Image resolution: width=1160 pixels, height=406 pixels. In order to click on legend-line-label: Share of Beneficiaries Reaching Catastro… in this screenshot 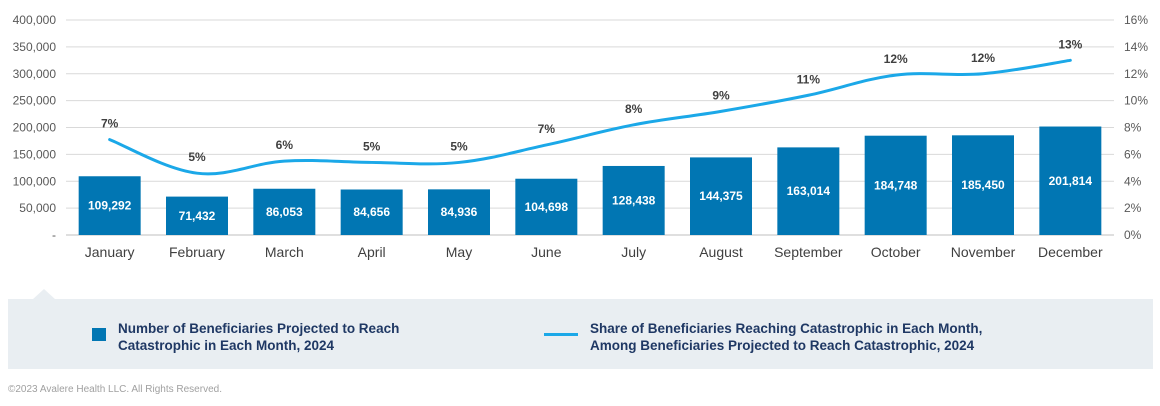, I will do `click(786, 337)`.